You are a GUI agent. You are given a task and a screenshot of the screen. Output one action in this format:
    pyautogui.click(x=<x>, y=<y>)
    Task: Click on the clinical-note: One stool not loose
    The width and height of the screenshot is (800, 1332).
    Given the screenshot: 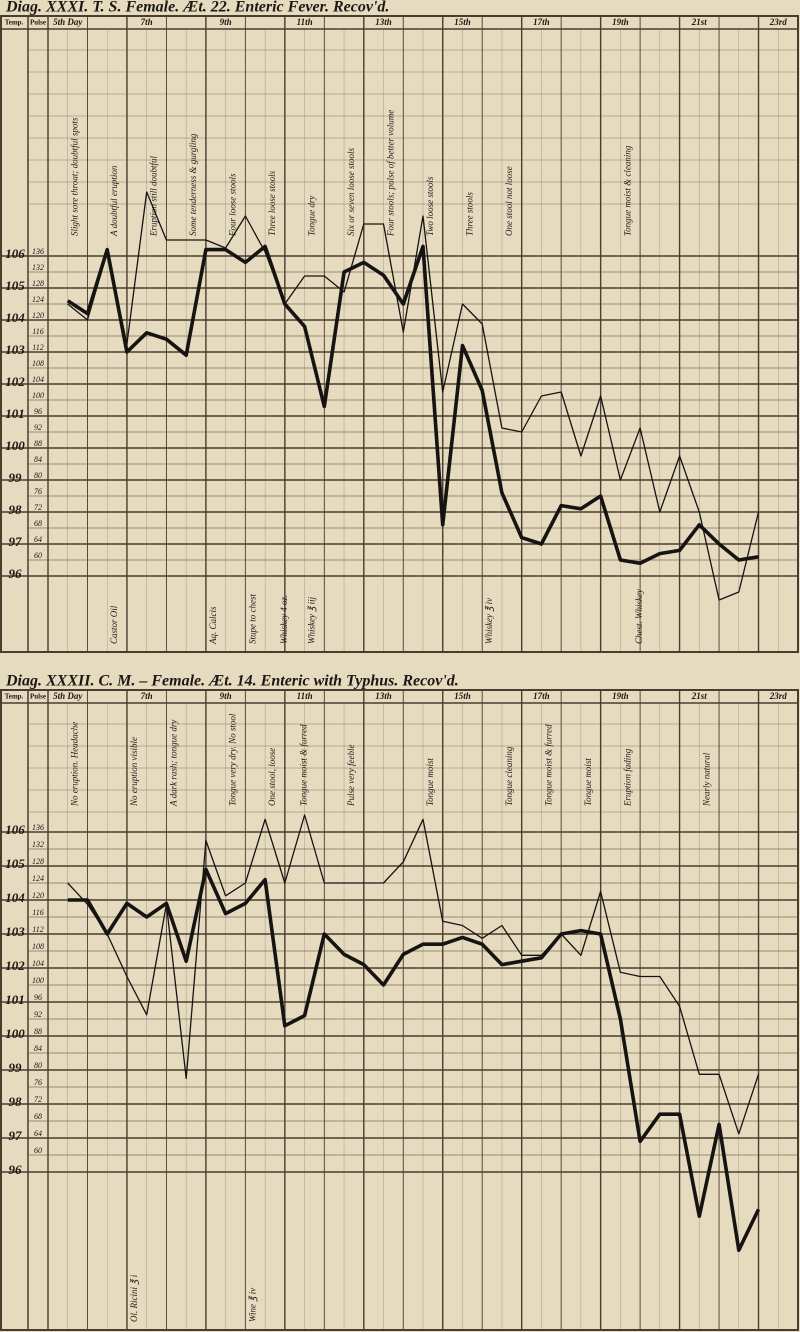 What is the action you would take?
    pyautogui.click(x=509, y=201)
    